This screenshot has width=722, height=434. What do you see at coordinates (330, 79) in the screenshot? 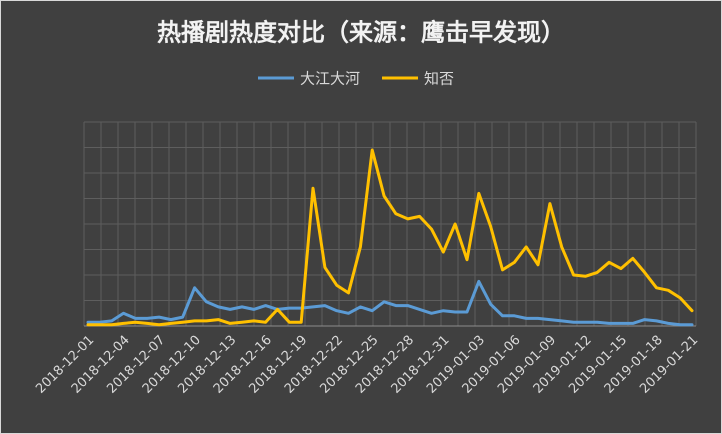
I see `legend-label: 大江大河` at bounding box center [330, 79].